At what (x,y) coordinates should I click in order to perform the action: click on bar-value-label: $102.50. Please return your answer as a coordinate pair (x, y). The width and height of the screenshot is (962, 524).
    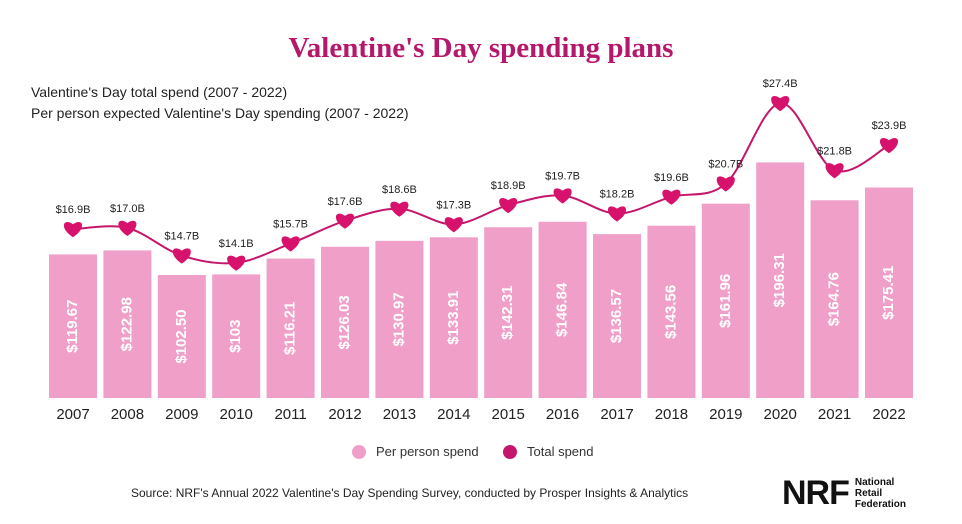
    Looking at the image, I should click on (181, 336).